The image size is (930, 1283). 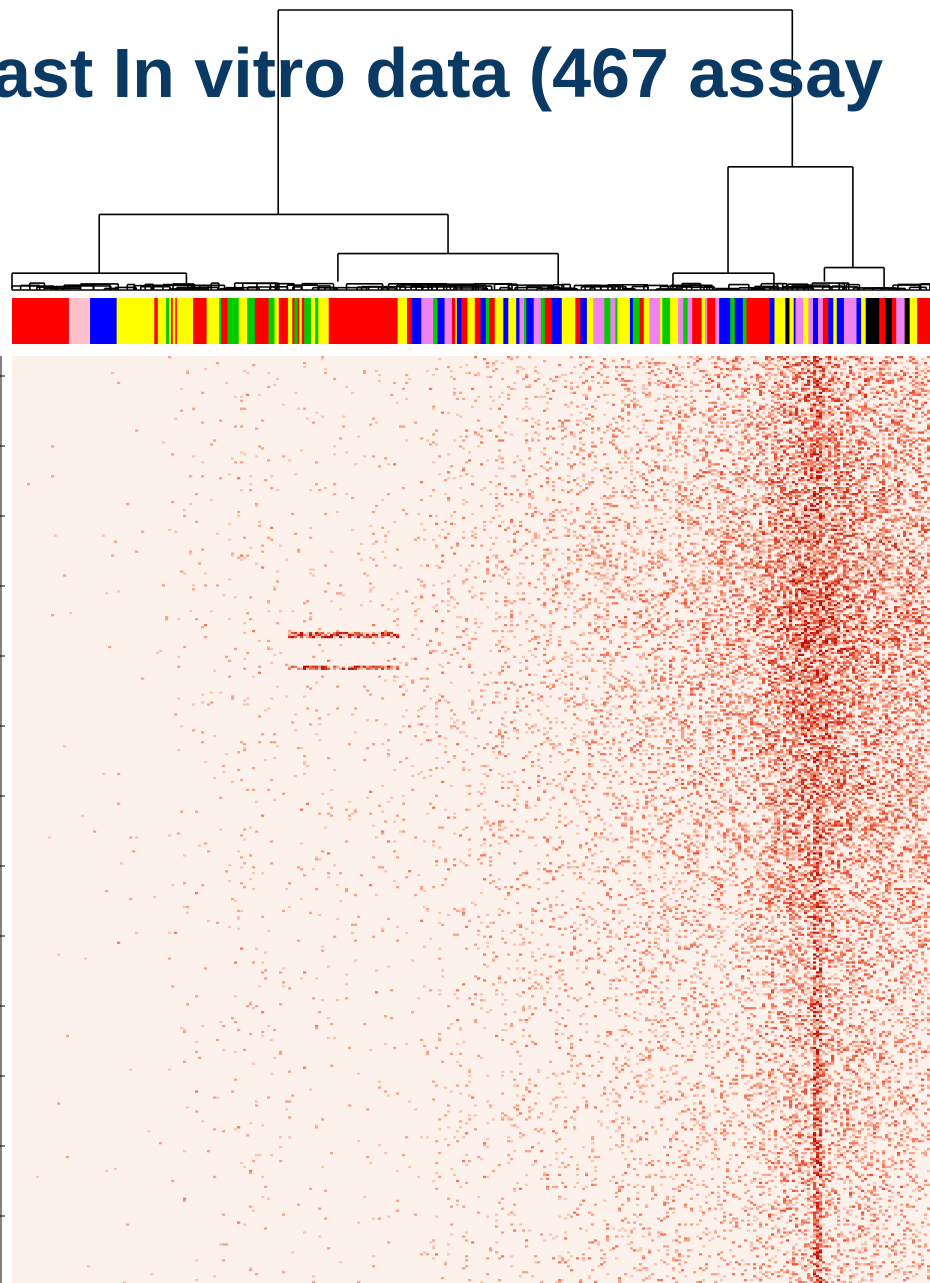 I want to click on heatmap-cell-1972, so click(x=518, y=1127).